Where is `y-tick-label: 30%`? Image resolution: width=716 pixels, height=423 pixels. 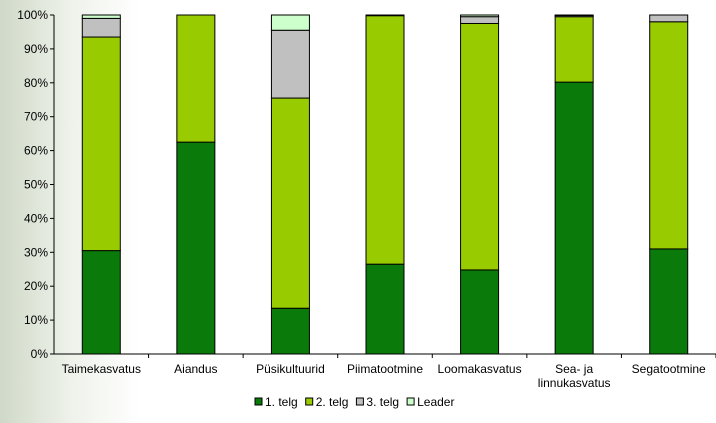
y-tick-label: 30% is located at coordinates (36, 252).